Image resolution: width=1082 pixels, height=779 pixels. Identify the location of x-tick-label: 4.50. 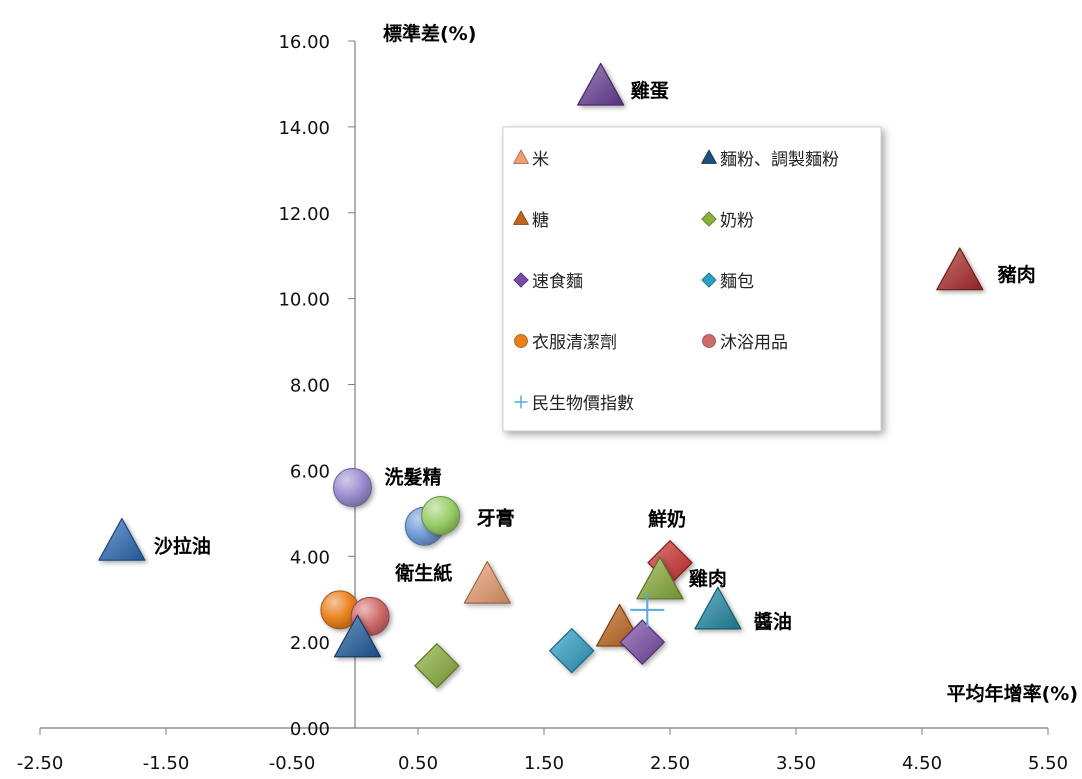
(922, 763).